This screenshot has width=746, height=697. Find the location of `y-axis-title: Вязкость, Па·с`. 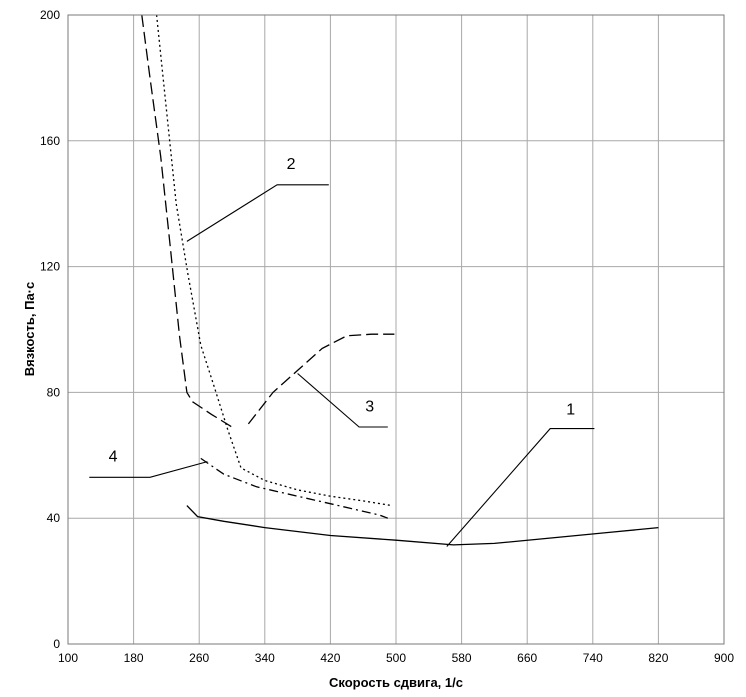

y-axis-title: Вязкость, Па·с is located at coordinates (29, 329).